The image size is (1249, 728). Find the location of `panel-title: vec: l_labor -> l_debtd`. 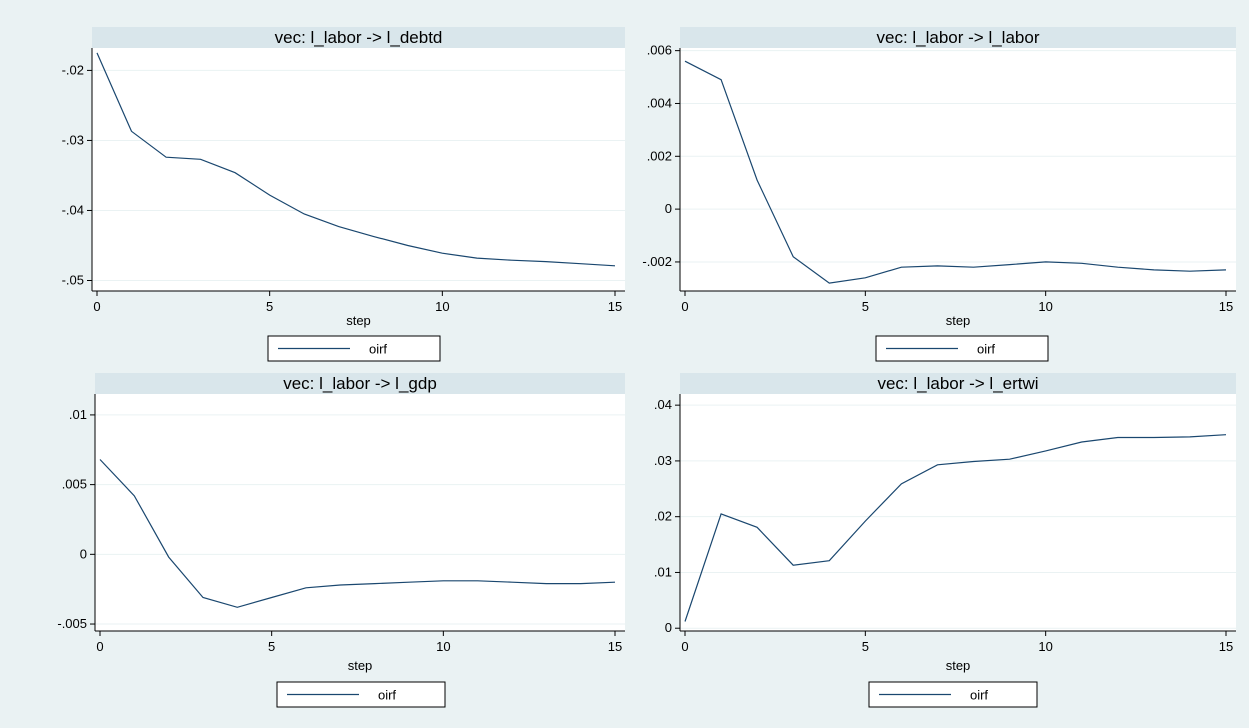

panel-title: vec: l_labor -> l_debtd is located at coordinates (359, 37).